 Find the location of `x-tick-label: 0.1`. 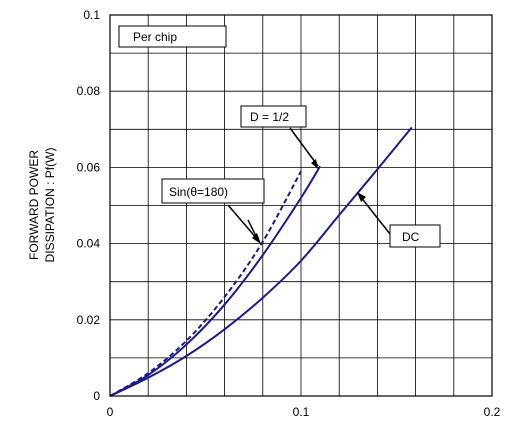

x-tick-label: 0.1 is located at coordinates (301, 412).